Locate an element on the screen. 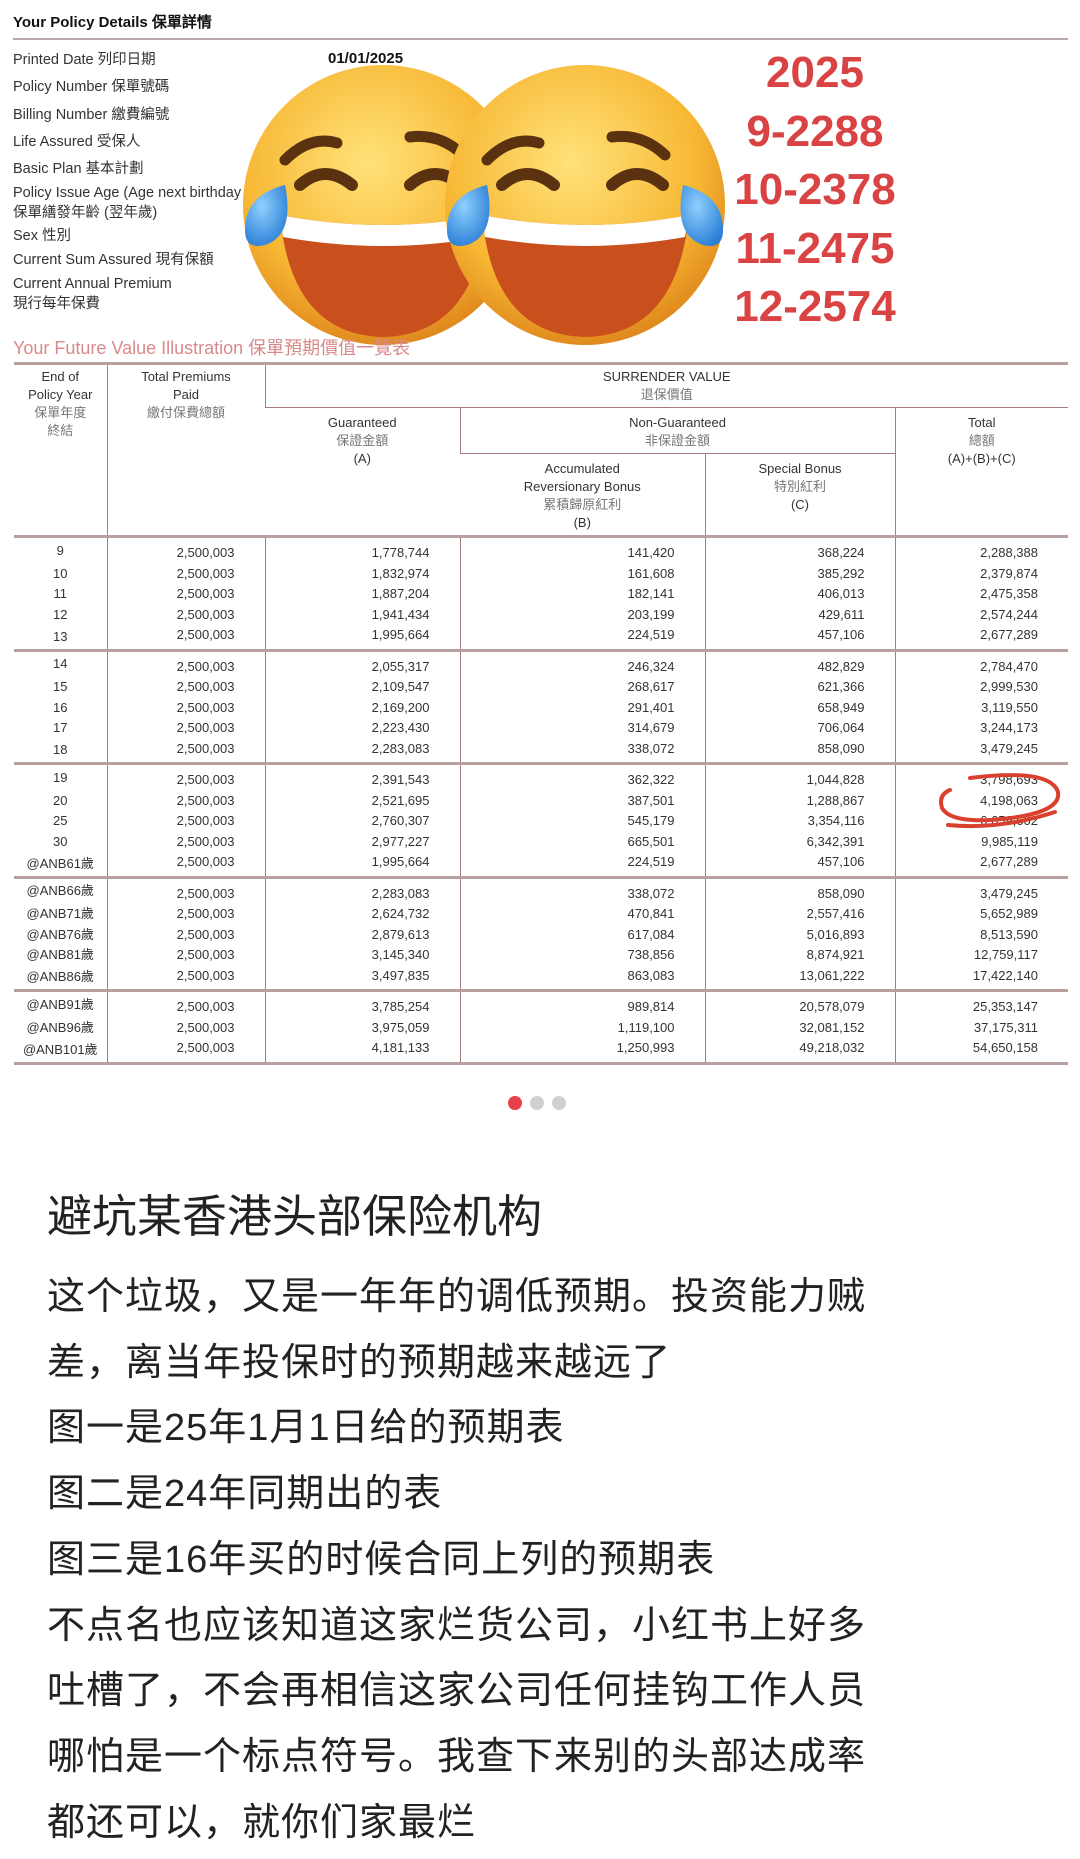 This screenshot has width=1080, height=1859. cell-guaranteed: 4,181,133 is located at coordinates (362, 1051).